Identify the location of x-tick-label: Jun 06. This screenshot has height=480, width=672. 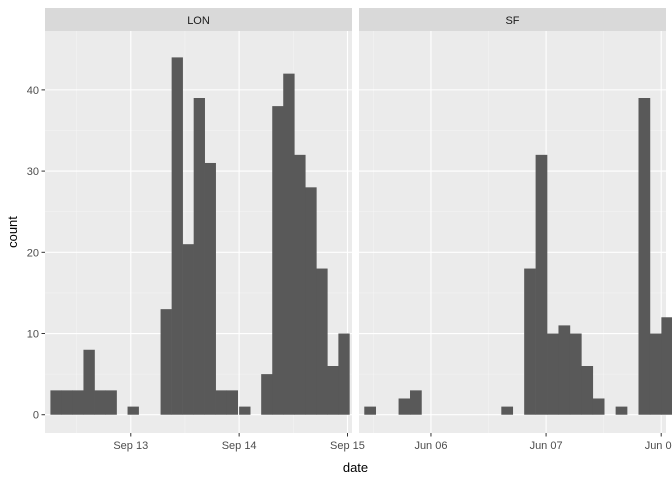
(430, 446).